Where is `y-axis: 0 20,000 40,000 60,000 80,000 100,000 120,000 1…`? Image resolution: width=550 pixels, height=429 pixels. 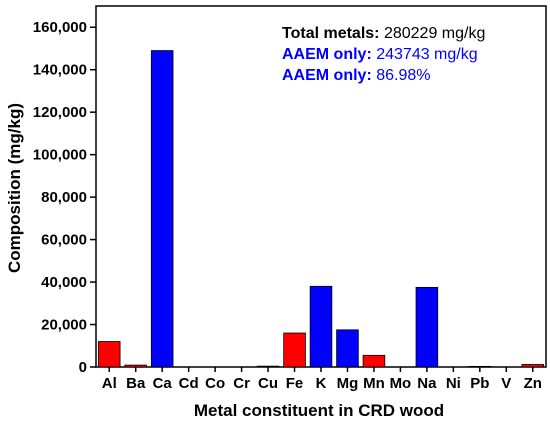
y-axis: 0 20,000 40,000 60,000 80,000 100,000 120,000 1… is located at coordinates (64, 197).